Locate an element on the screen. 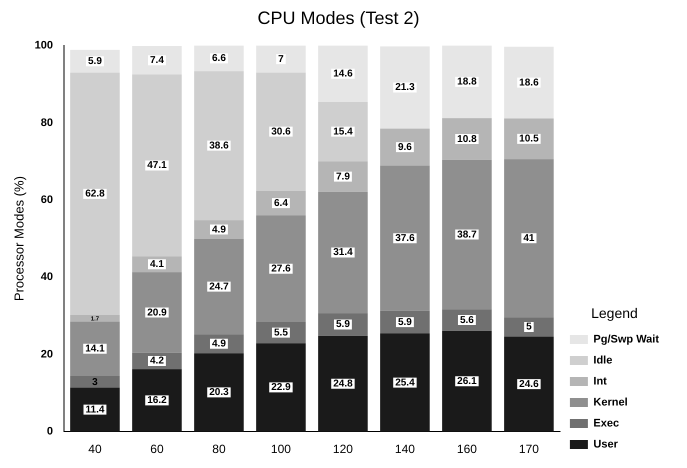 This screenshot has width=687, height=468. data-label: 14.1 is located at coordinates (95, 349).